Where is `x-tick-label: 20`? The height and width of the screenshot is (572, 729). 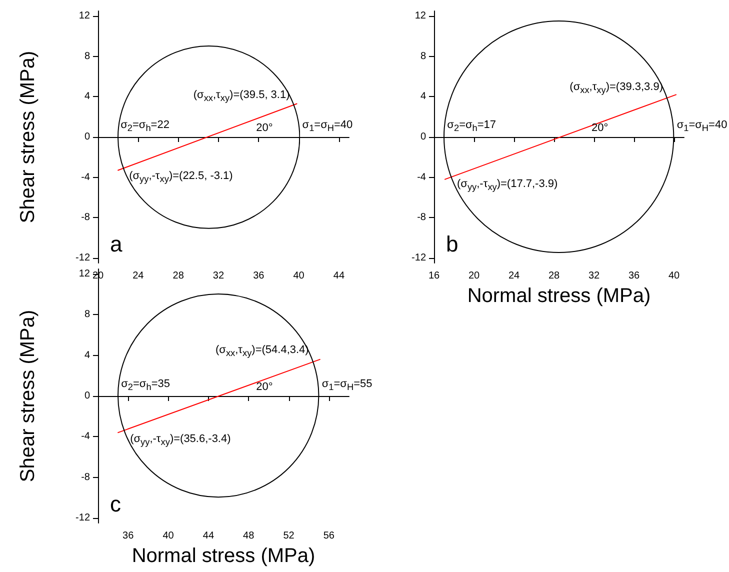 x-tick-label: 20 is located at coordinates (474, 276).